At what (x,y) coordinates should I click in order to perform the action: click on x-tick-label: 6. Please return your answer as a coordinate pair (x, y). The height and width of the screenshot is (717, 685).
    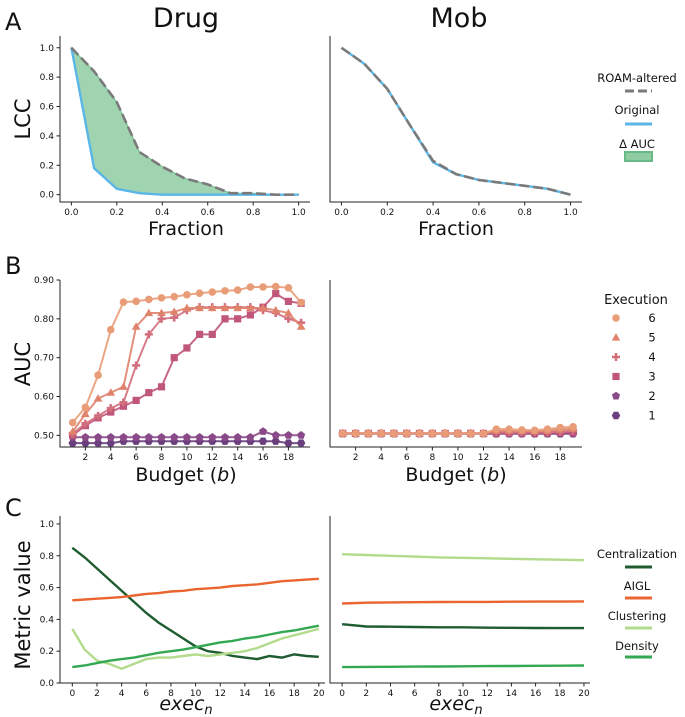
    Looking at the image, I should click on (415, 694).